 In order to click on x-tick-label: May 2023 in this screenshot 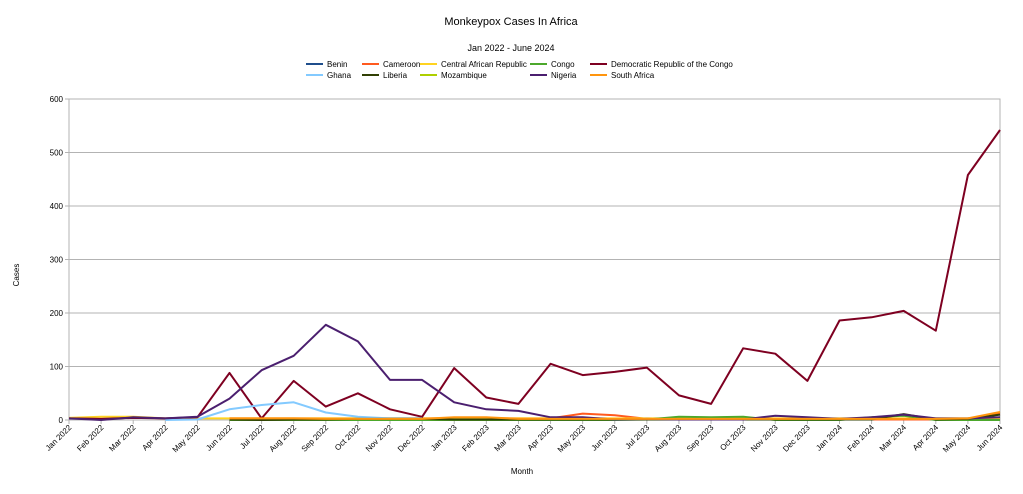, I will do `click(572, 439)`.